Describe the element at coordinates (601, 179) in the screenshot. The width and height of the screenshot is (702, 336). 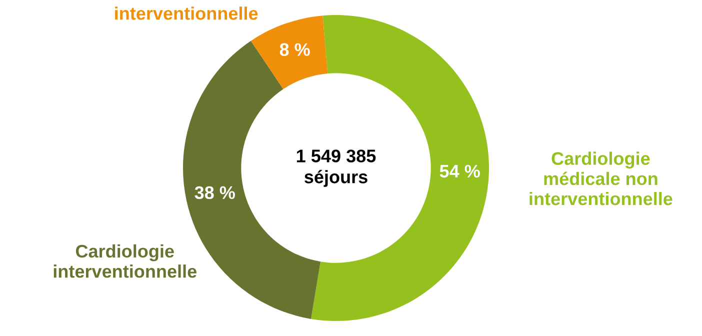
I see `slice-label: Cardiologie médicale non interventionnelle` at that location.